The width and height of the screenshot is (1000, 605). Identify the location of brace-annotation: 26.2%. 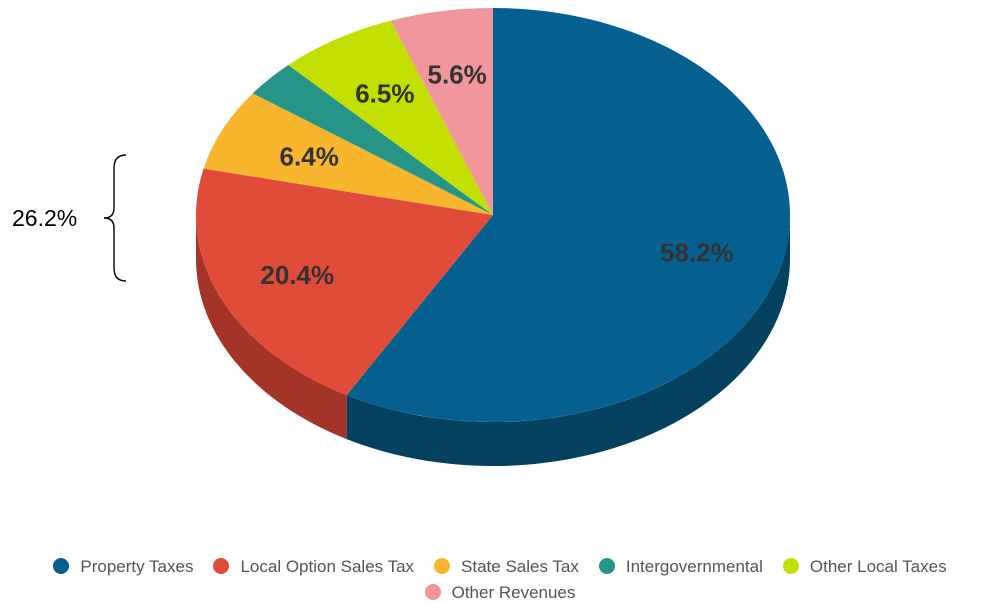
(69, 218).